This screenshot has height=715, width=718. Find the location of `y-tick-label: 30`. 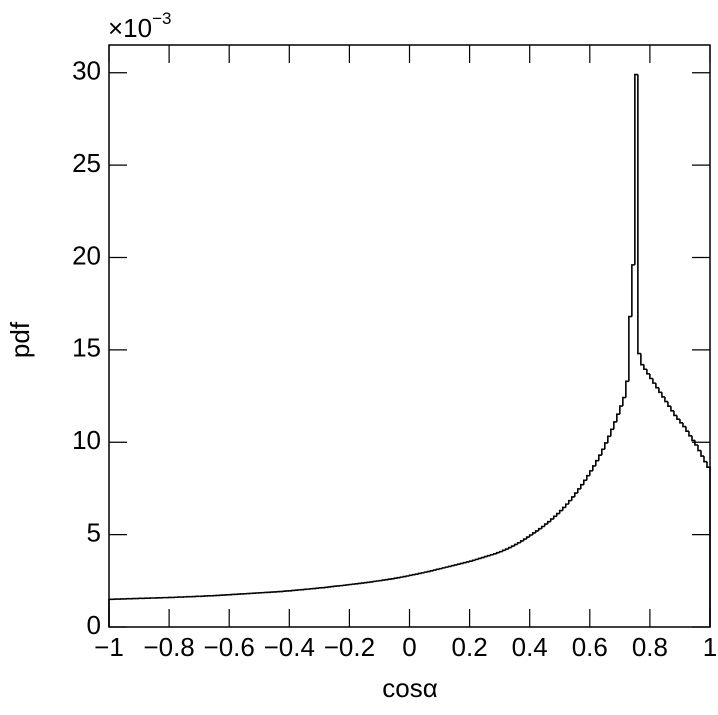

y-tick-label: 30 is located at coordinates (86, 71).